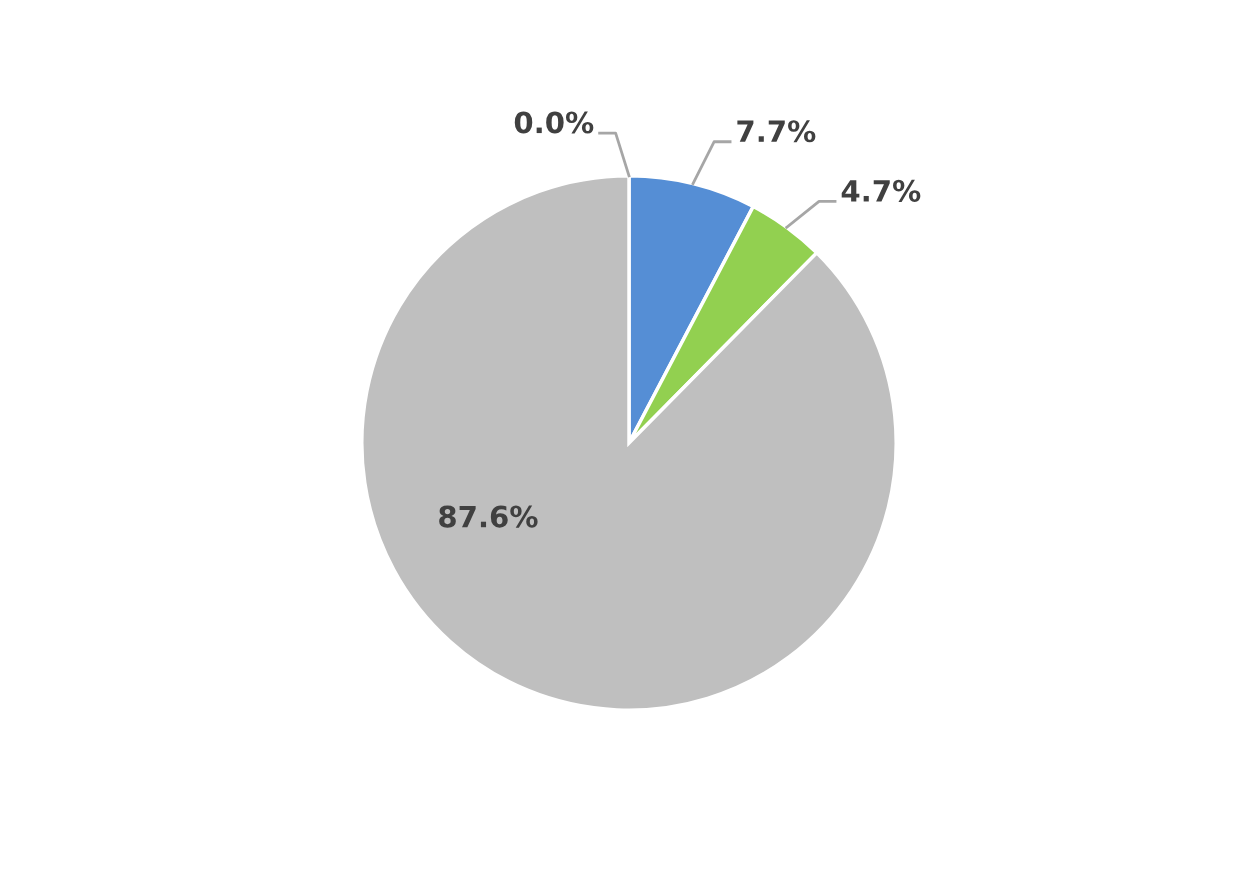 Image resolution: width=1258 pixels, height=887 pixels. I want to click on data-label: 7.7%, so click(776, 131).